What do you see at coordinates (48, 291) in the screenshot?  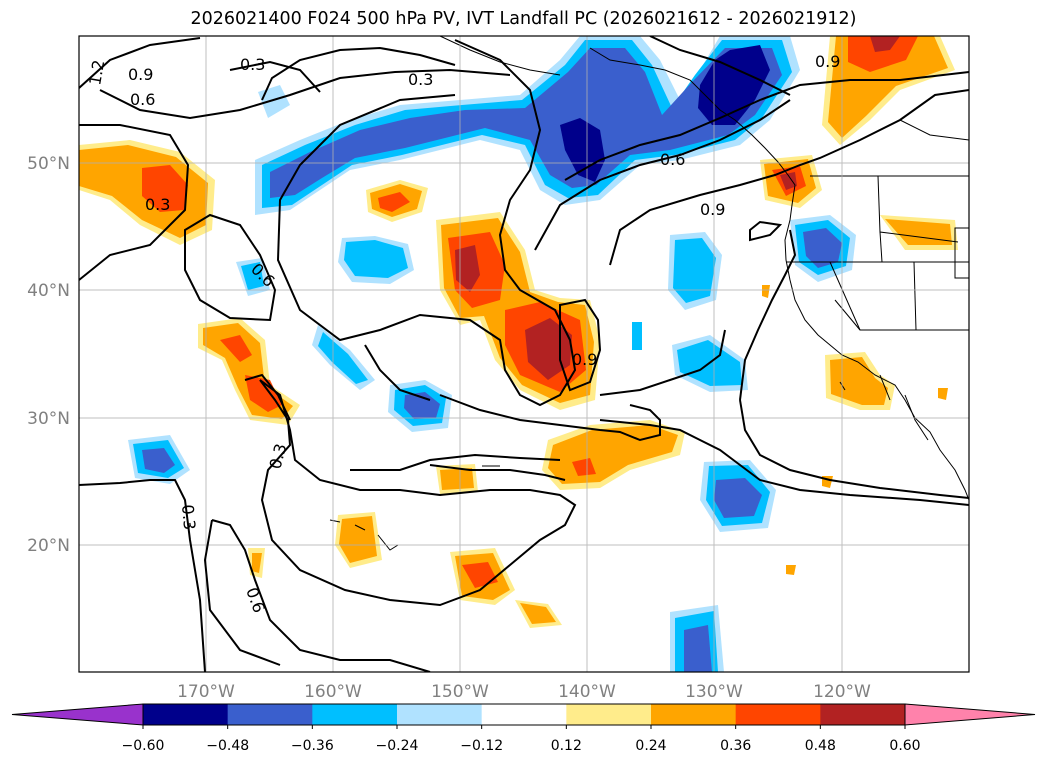 I see `lat-label-40n: 40°N` at bounding box center [48, 291].